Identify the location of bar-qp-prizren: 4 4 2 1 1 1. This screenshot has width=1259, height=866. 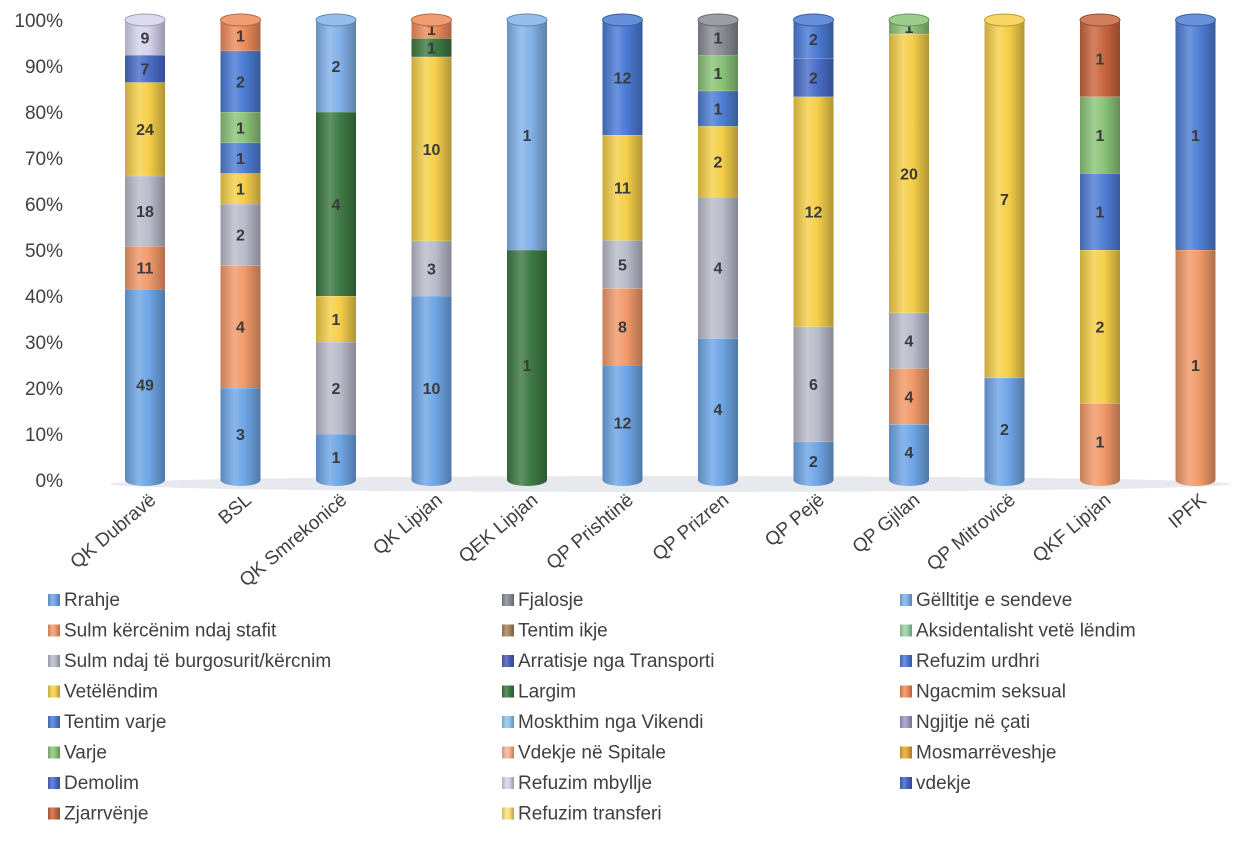
(718, 249).